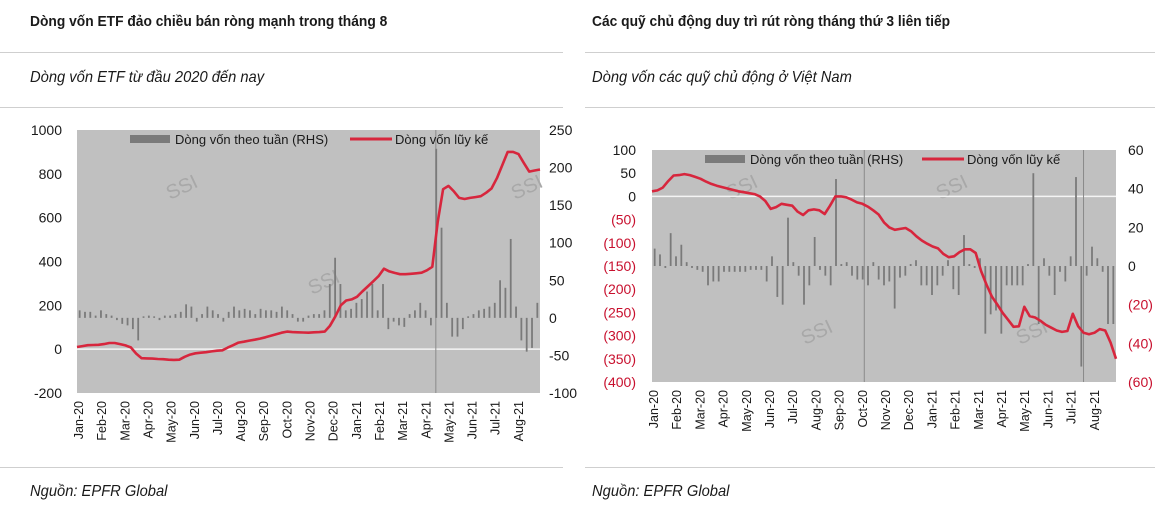 The image size is (1155, 520). Describe the element at coordinates (840, 410) in the screenshot. I see `x-axis-tick-label: Sep-20` at that location.